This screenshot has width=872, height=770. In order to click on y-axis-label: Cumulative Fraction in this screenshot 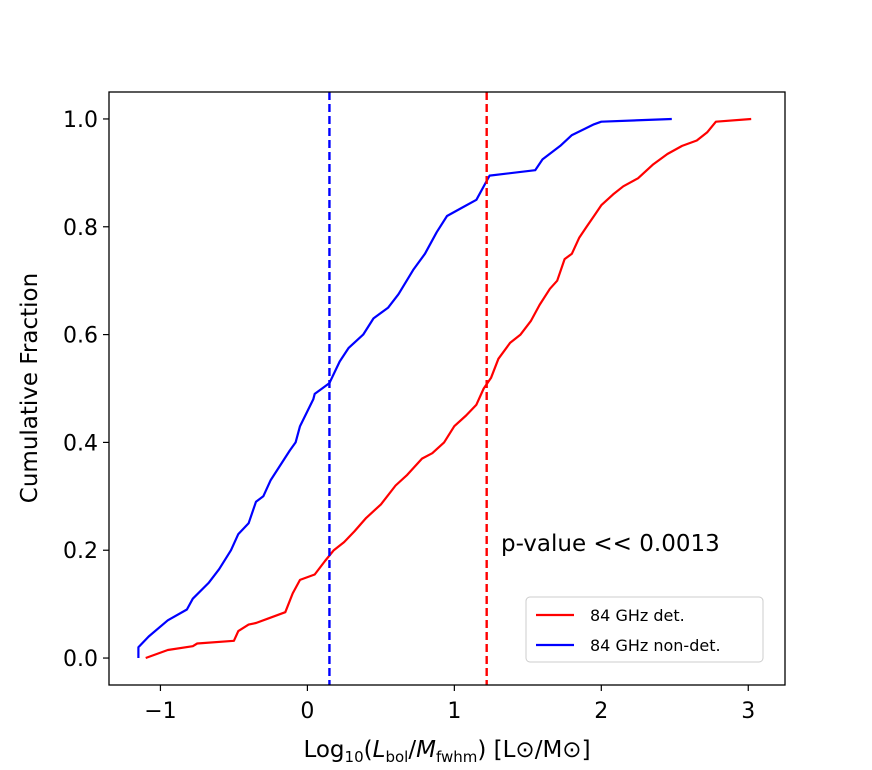, I will do `click(30, 388)`.